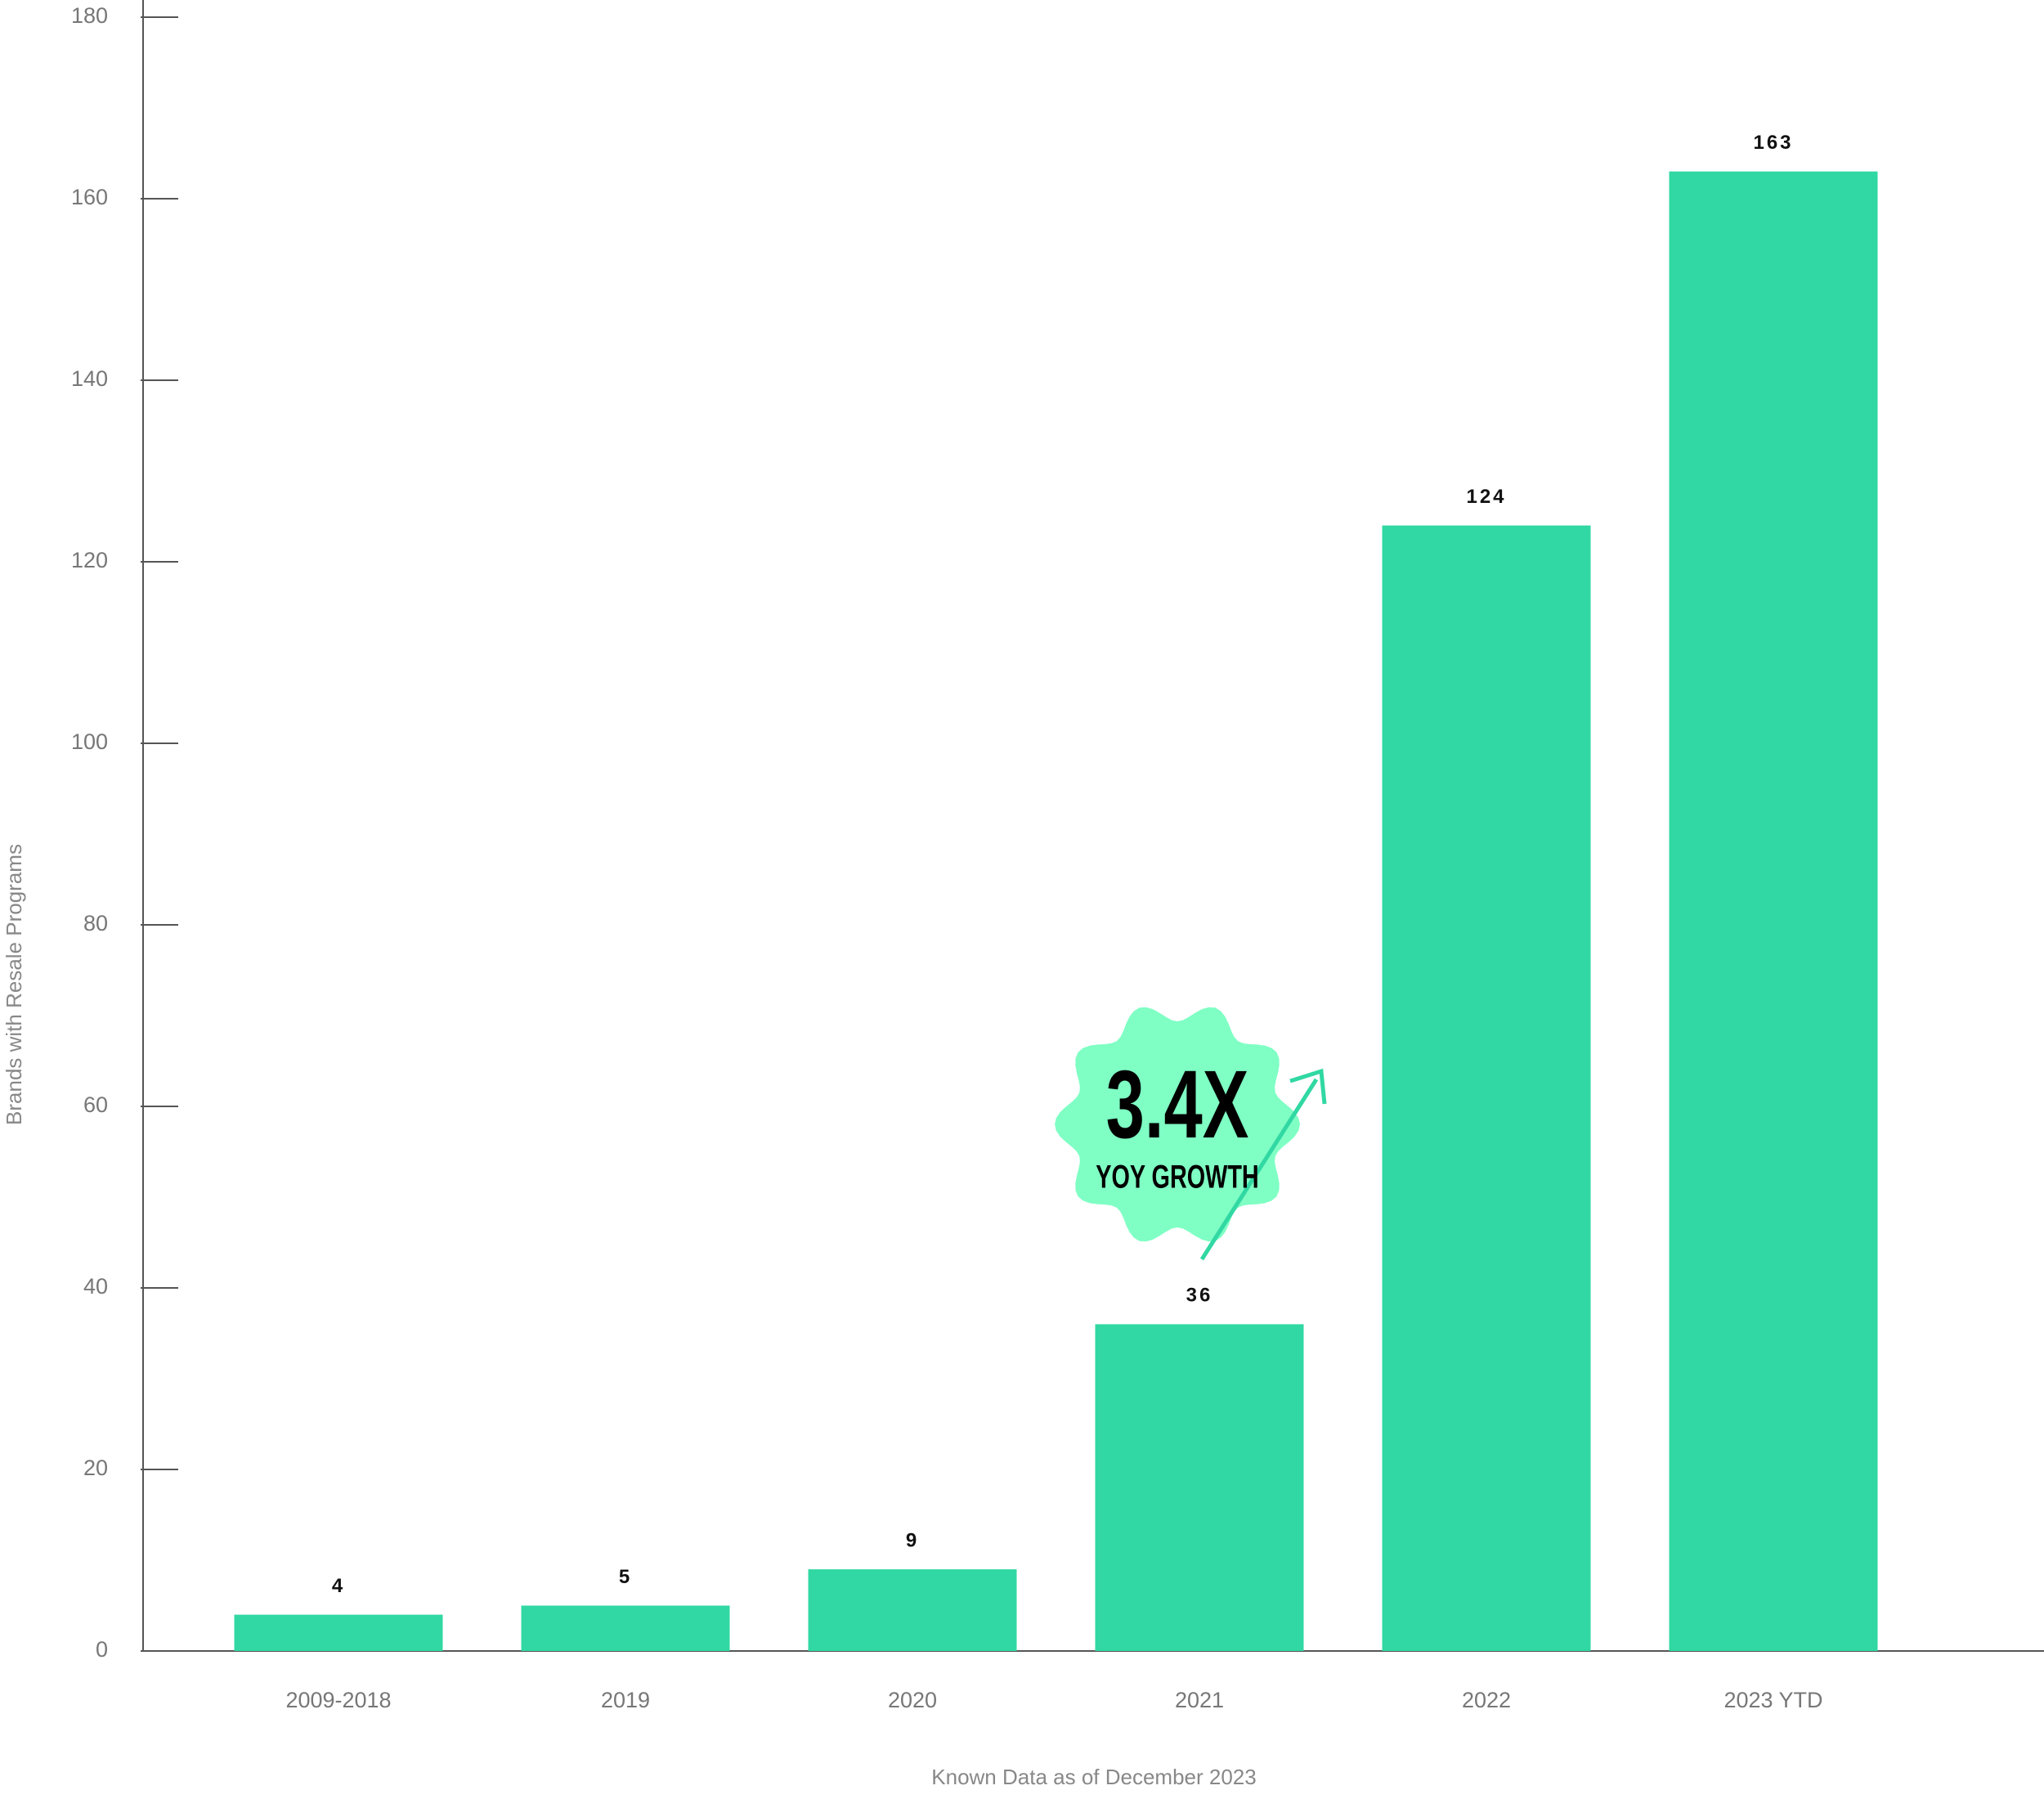 The height and width of the screenshot is (1799, 2044). Describe the element at coordinates (913, 1700) in the screenshot. I see `x-tick-label: 2020` at that location.